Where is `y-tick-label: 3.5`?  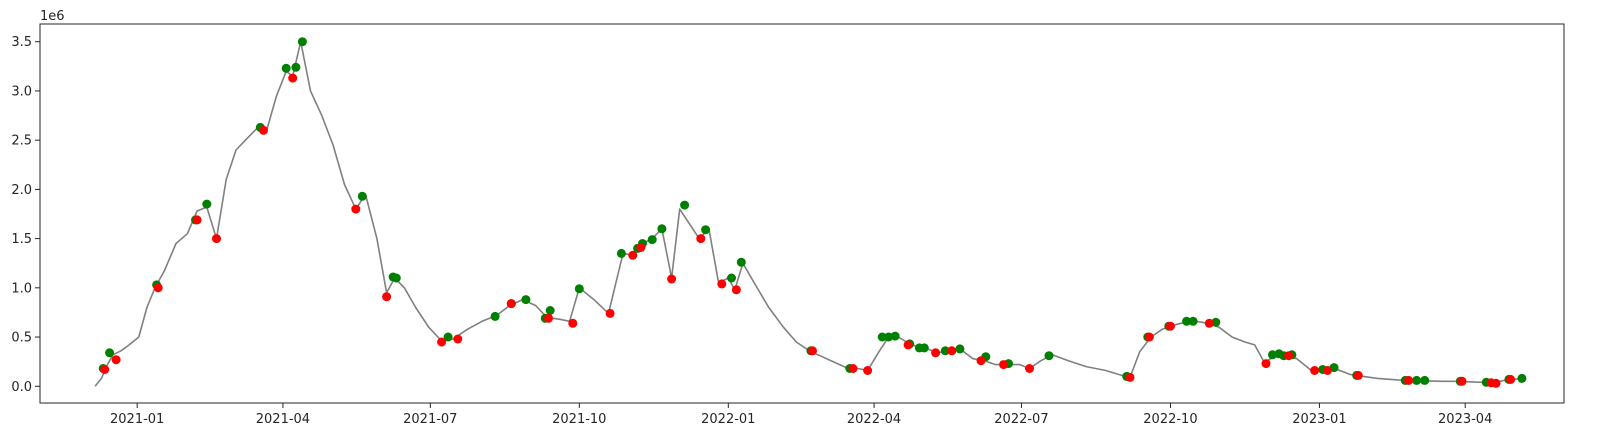 y-tick-label: 3.5 is located at coordinates (21, 42).